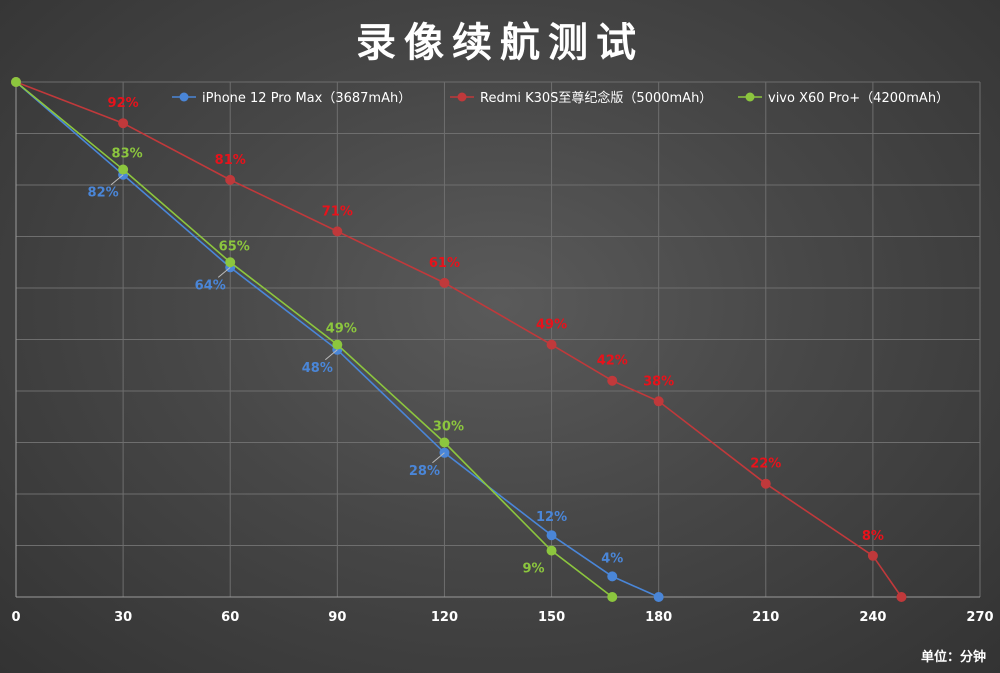 The width and height of the screenshot is (1000, 673). I want to click on legend-label-vivo: vivo X60 Pro+（4200mAh）, so click(858, 98).